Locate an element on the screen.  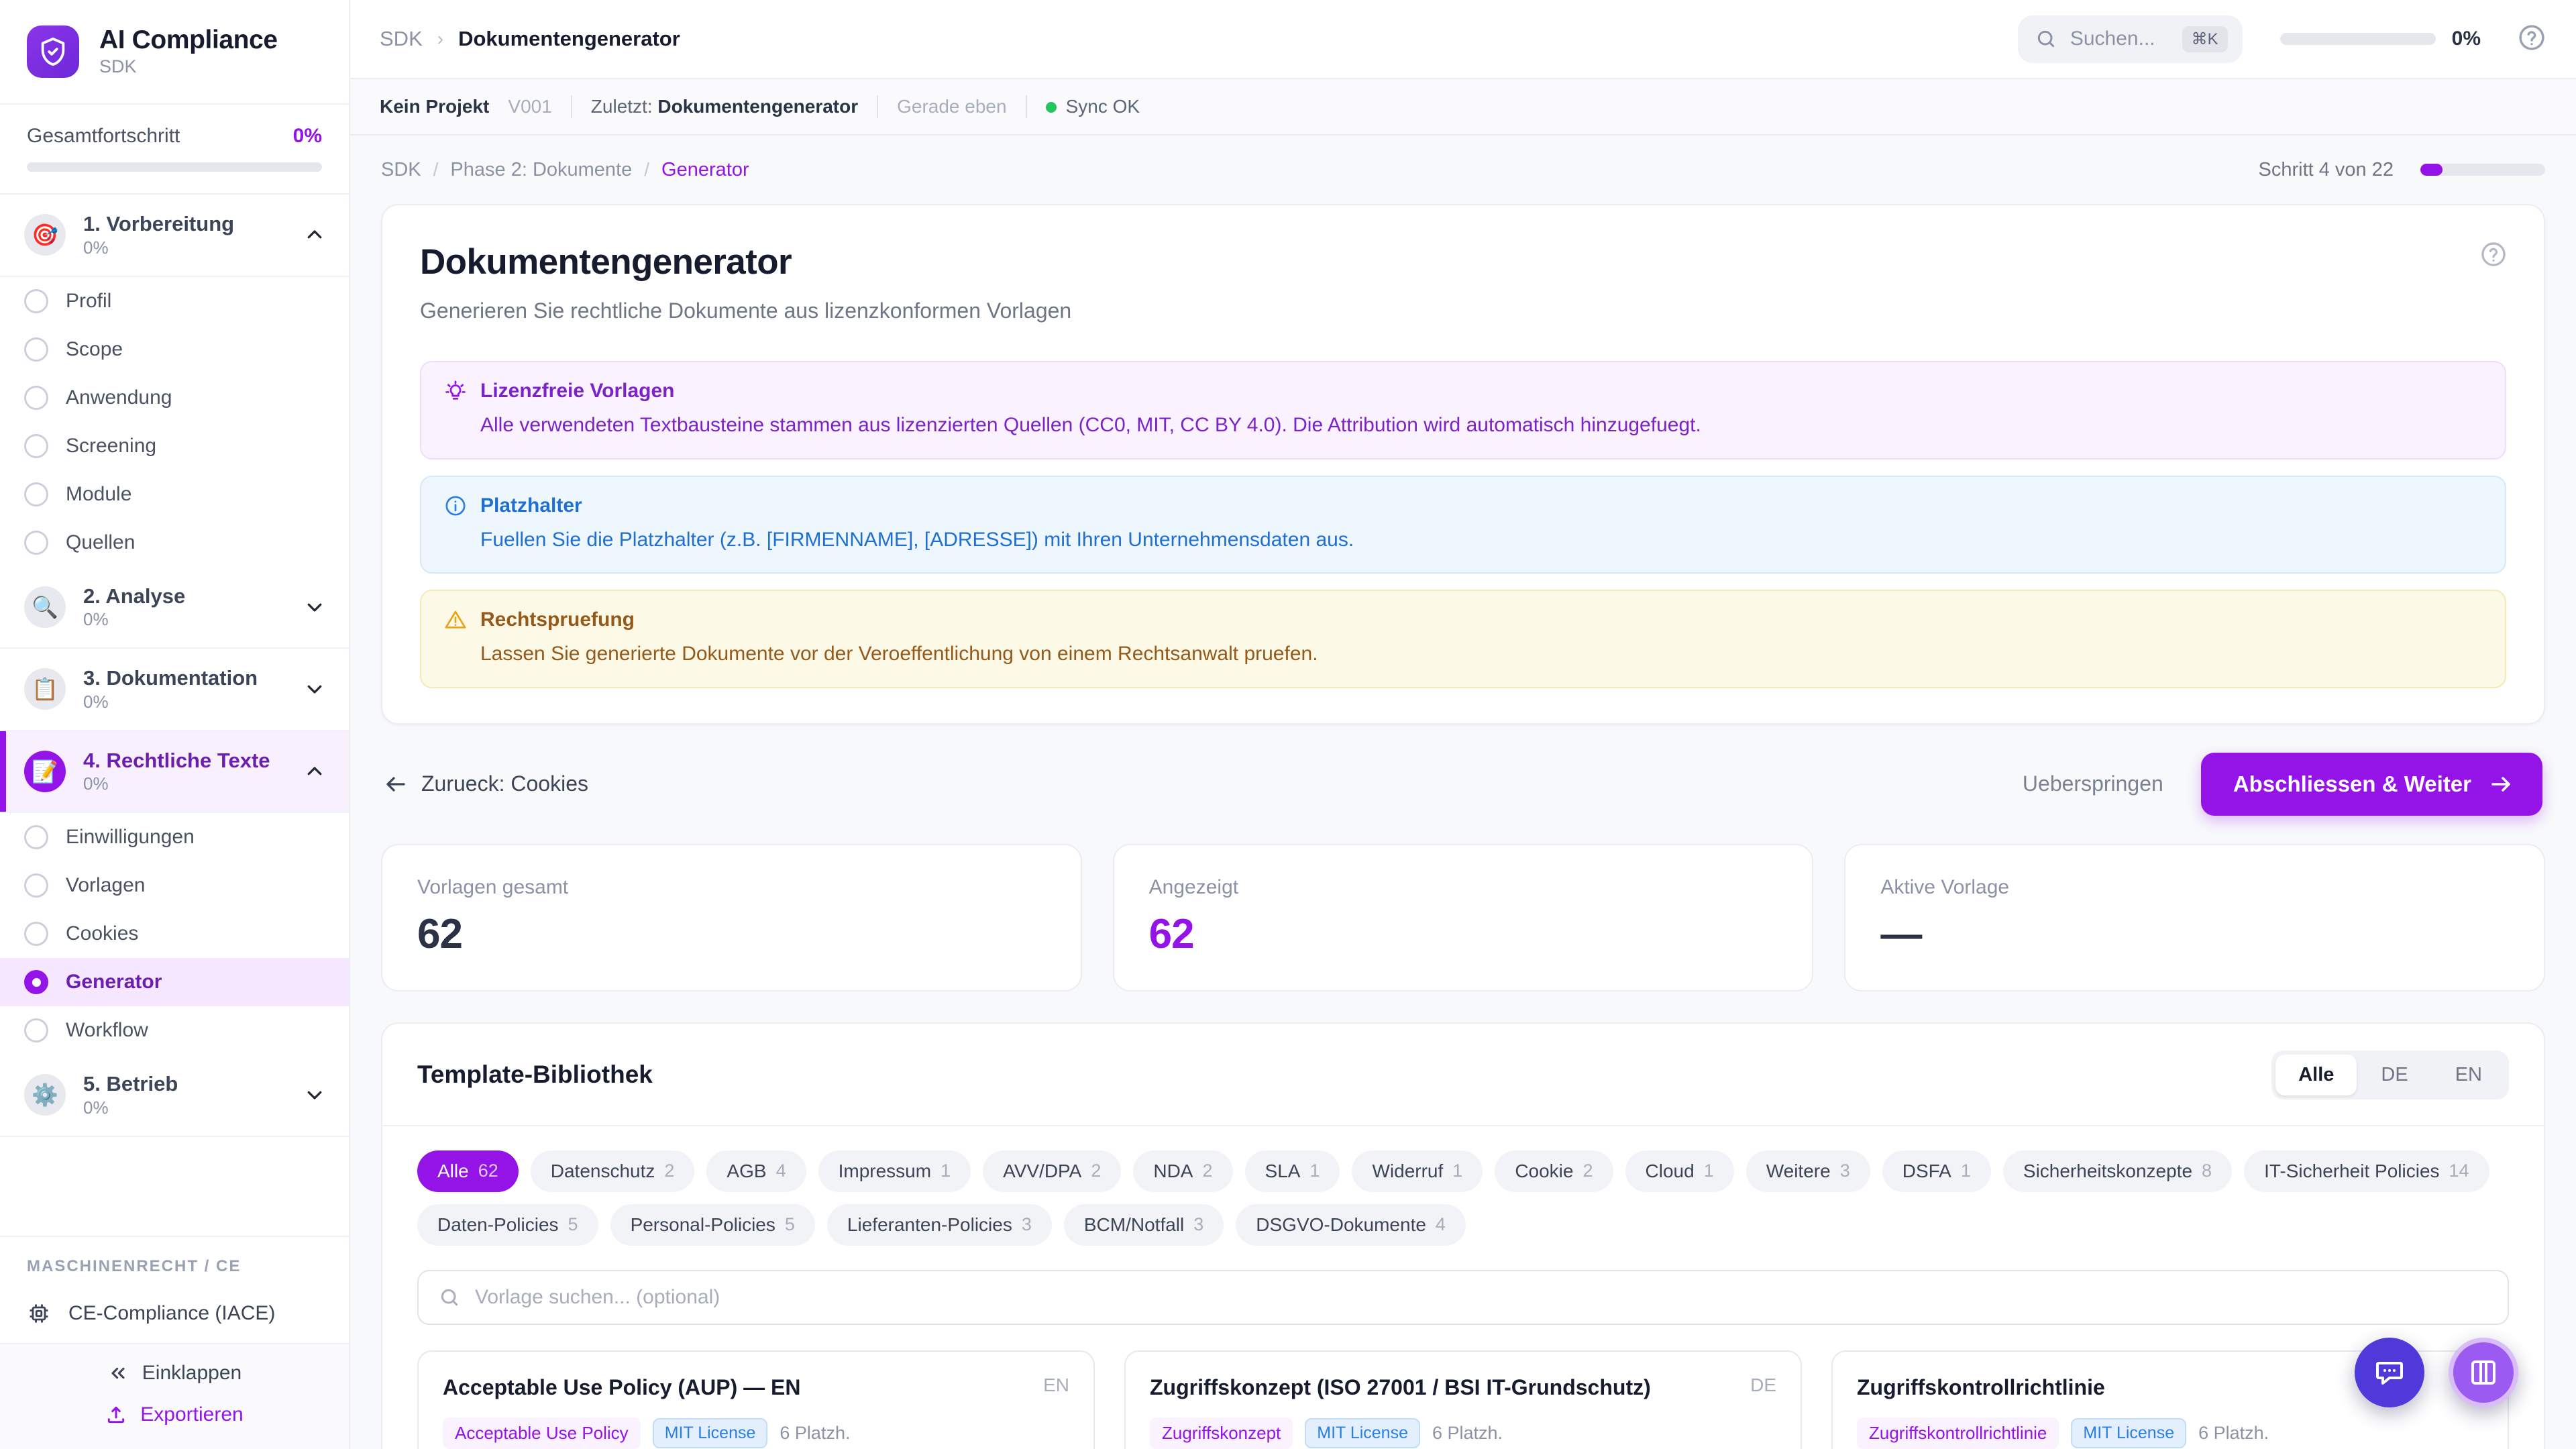
chip-count: 3 is located at coordinates (1844, 1171).